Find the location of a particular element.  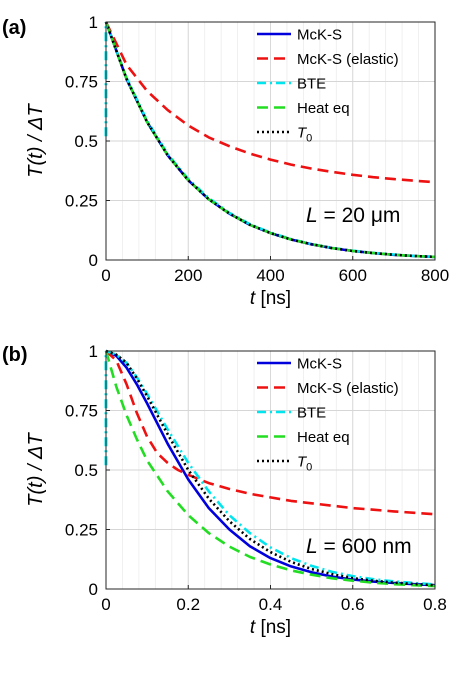

x-tick-label: 400 is located at coordinates (270, 275).